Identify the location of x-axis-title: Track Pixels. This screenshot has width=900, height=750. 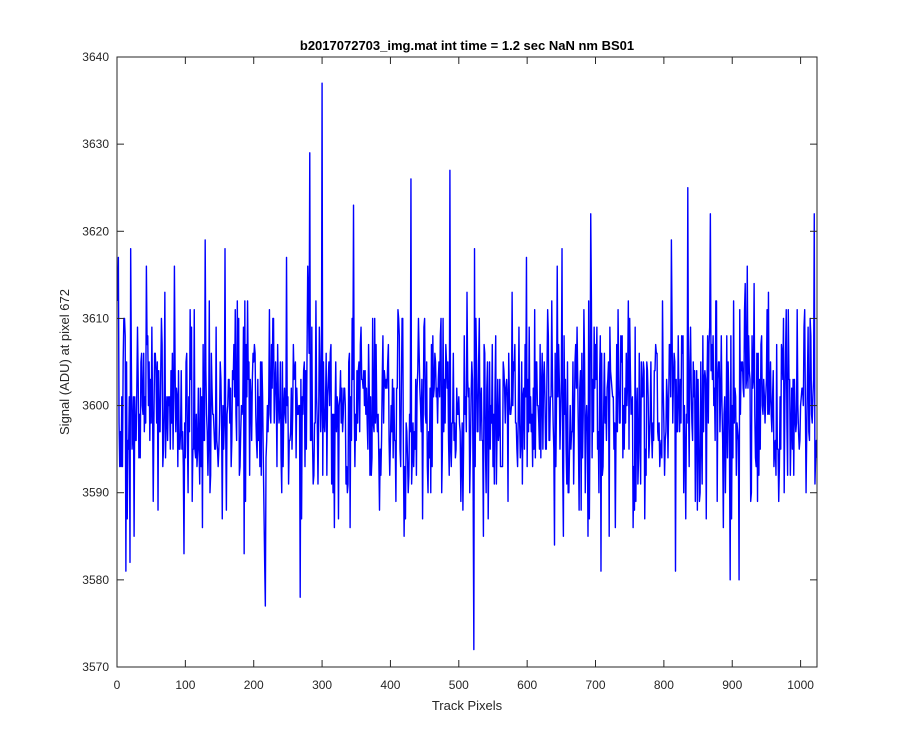
(467, 705).